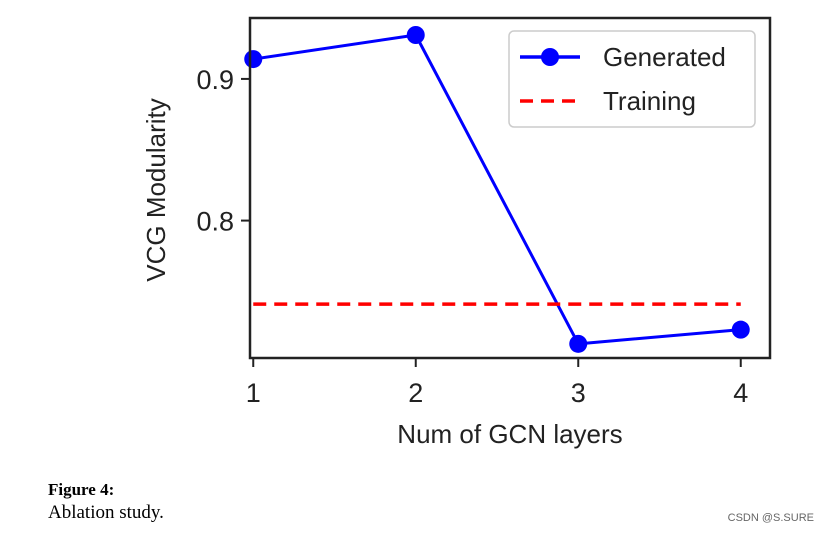 This screenshot has width=830, height=533. I want to click on x-tick-label-4: 4, so click(740, 393).